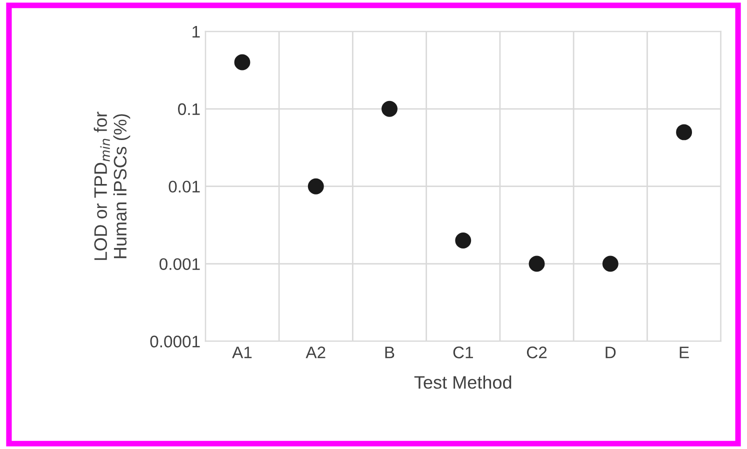 The image size is (747, 449). What do you see at coordinates (196, 32) in the screenshot?
I see `y-tick-label: 1` at bounding box center [196, 32].